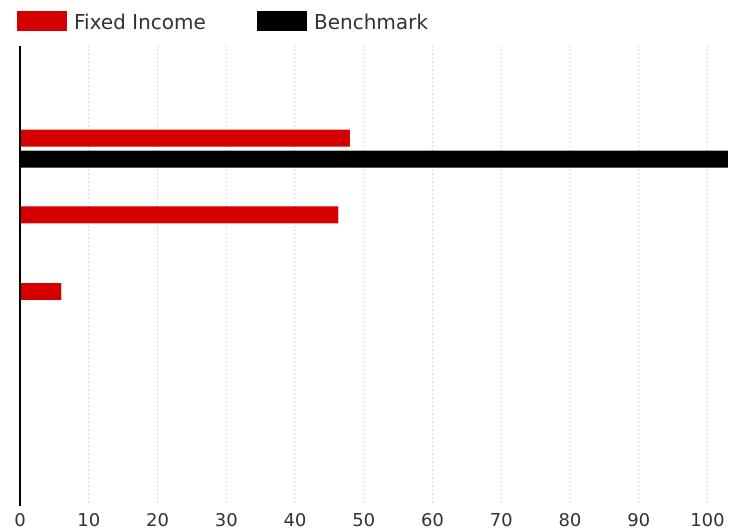  Describe the element at coordinates (19, 520) in the screenshot. I see `x-tick-label: 0` at that location.